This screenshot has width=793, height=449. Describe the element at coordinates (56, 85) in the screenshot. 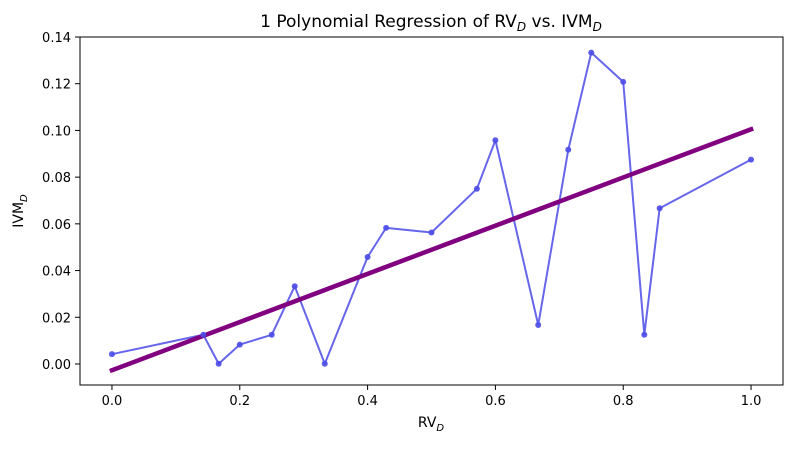

I see `y-tick-label: 0.12` at that location.